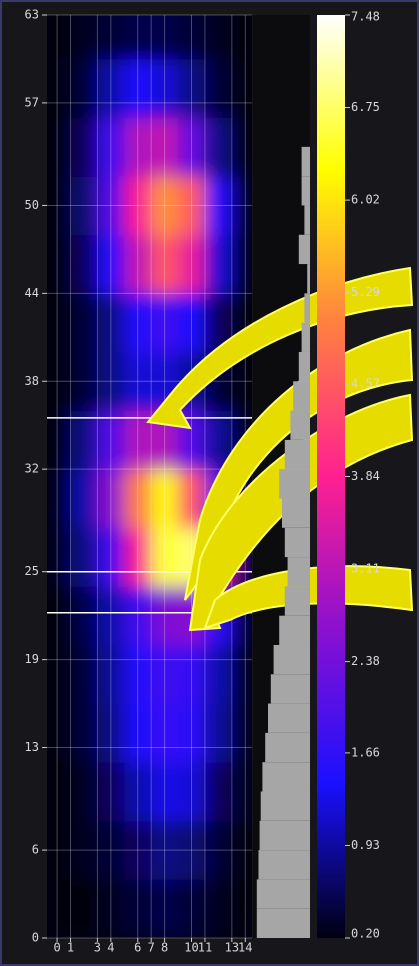 The width and height of the screenshot is (419, 966). I want to click on y-tick-label: 32, so click(32, 469).